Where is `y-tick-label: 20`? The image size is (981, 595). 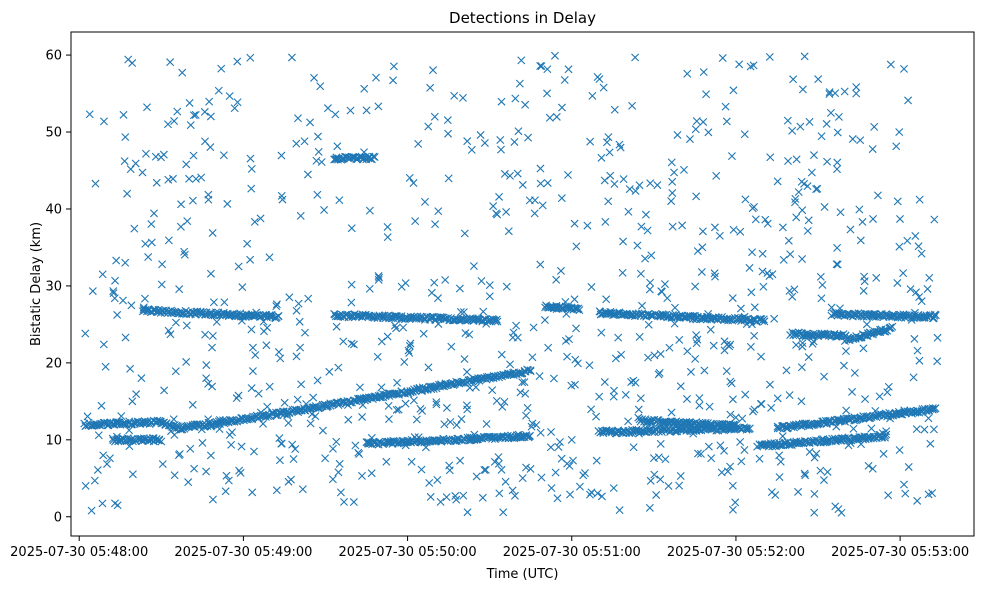
y-tick-label: 20 is located at coordinates (53, 363).